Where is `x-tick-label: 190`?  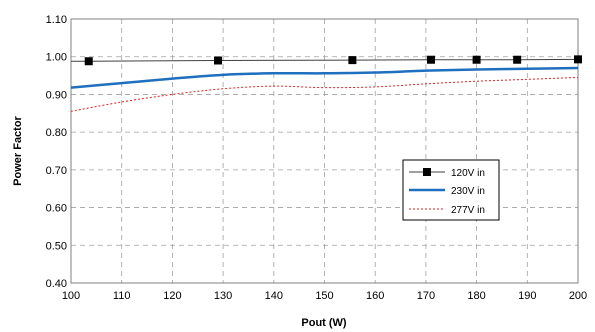
x-tick-label: 190 is located at coordinates (527, 296).